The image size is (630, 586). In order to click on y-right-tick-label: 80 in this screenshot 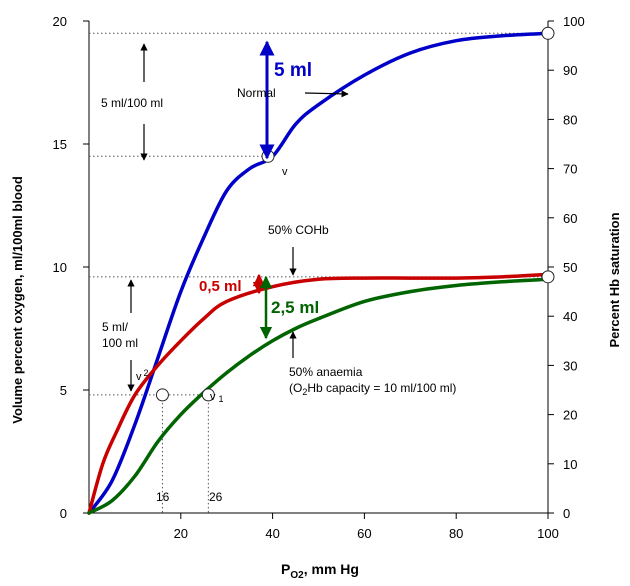, I will do `click(570, 119)`.